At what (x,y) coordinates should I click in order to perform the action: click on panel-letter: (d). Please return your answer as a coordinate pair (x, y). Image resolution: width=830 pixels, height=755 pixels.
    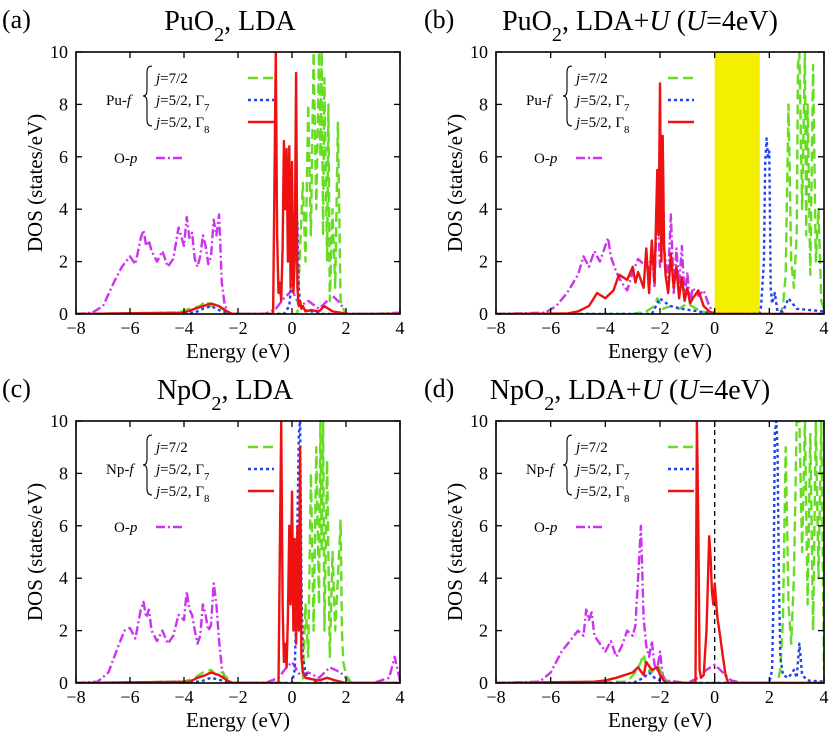
    Looking at the image, I should click on (439, 388).